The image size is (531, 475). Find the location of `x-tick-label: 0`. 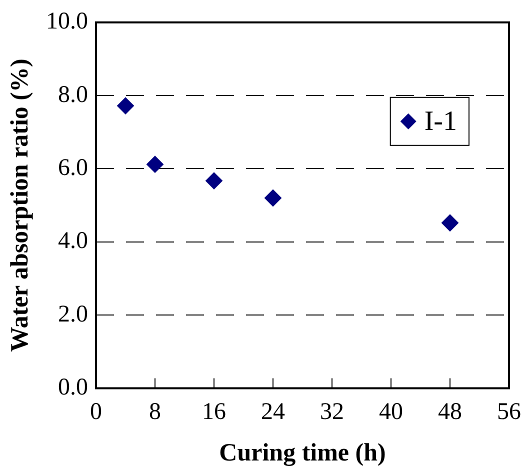

x-tick-label: 0 is located at coordinates (96, 411).